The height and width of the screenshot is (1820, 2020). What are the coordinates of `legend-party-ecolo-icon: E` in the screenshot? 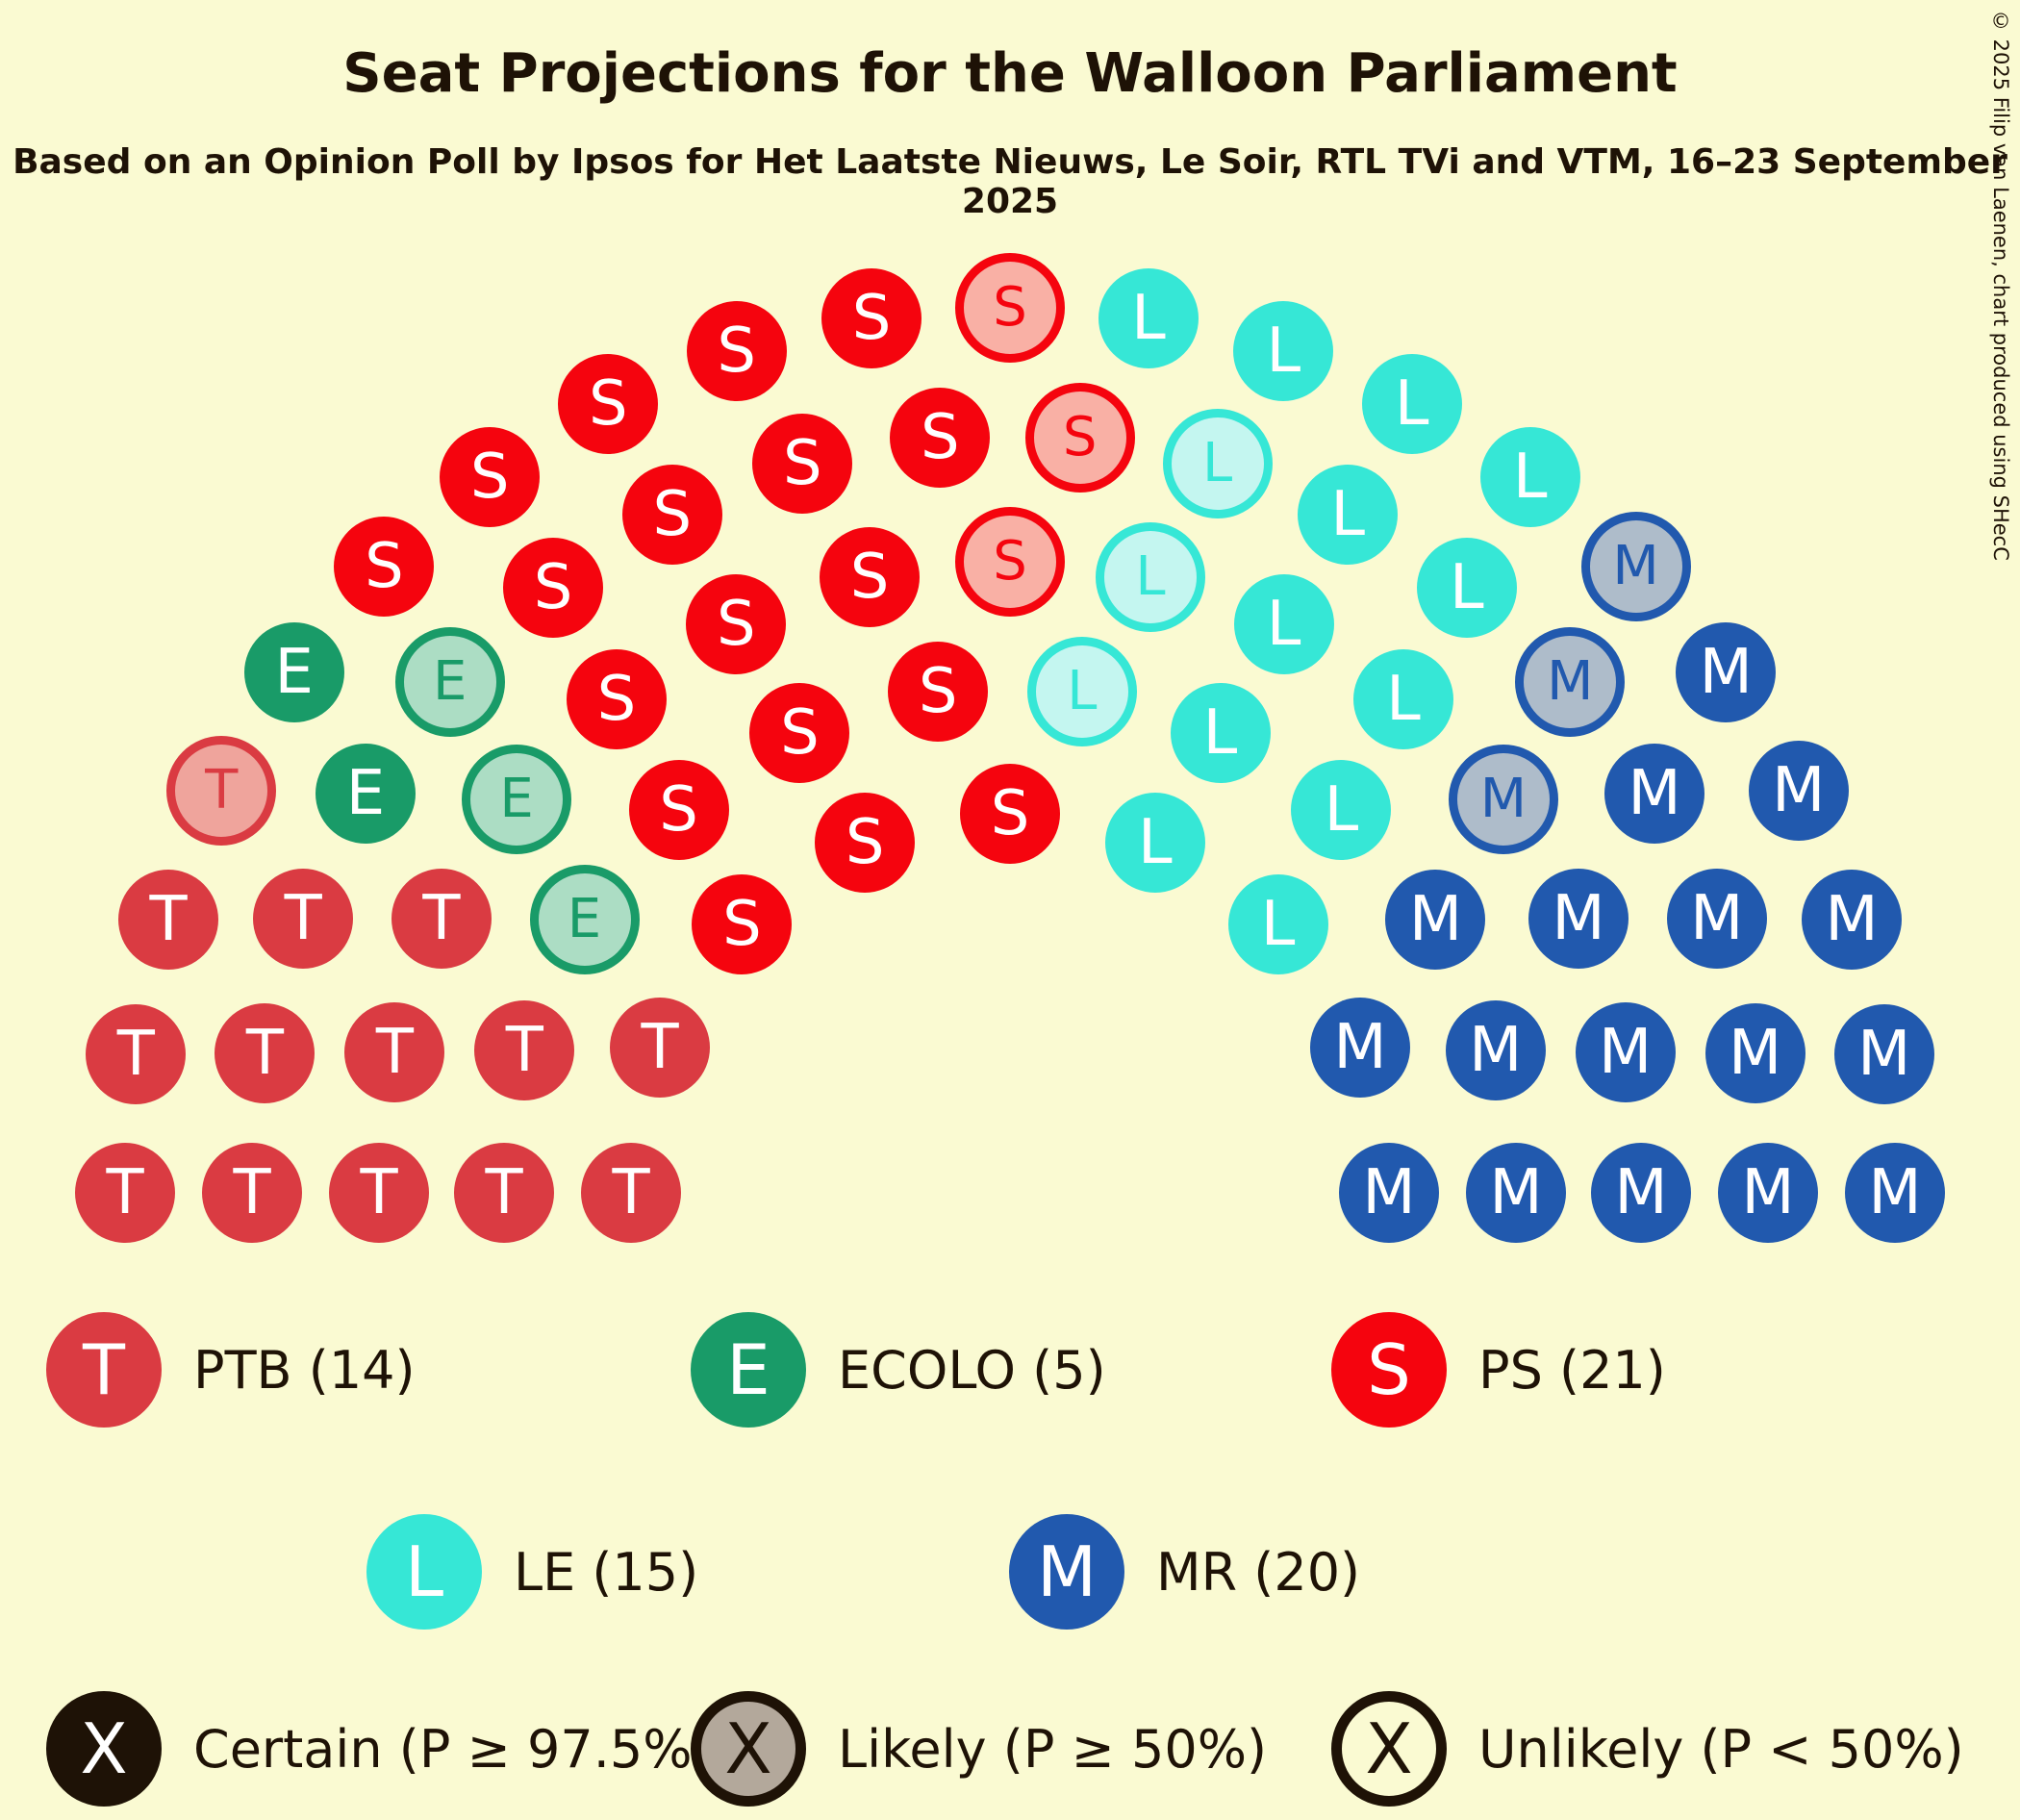 It's located at (749, 1370).